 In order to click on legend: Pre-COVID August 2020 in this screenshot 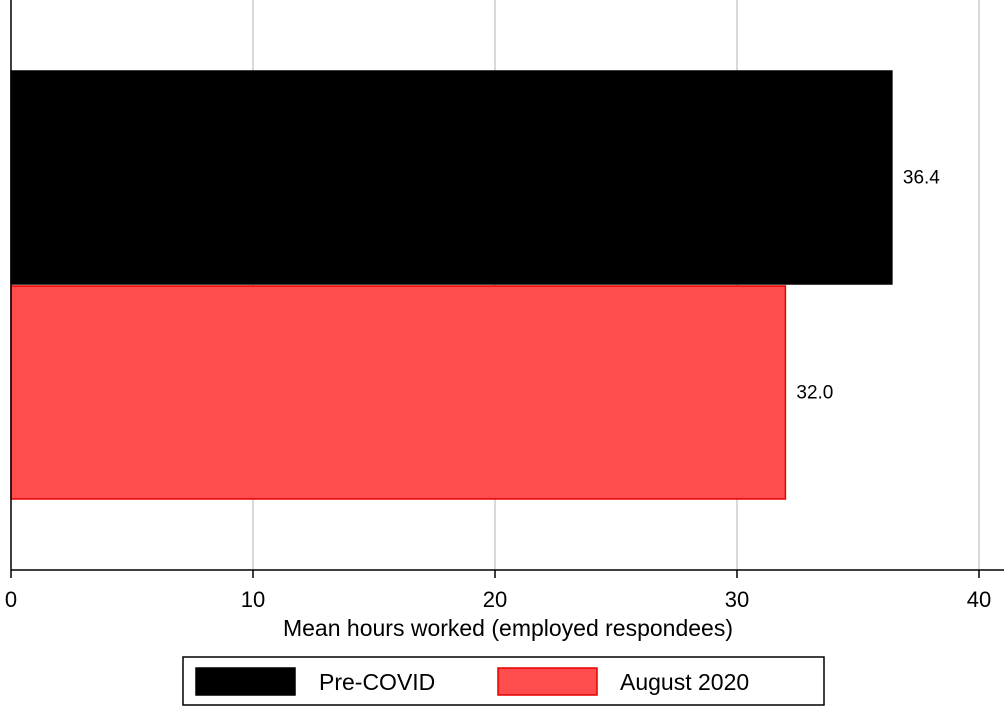, I will do `click(503, 681)`.